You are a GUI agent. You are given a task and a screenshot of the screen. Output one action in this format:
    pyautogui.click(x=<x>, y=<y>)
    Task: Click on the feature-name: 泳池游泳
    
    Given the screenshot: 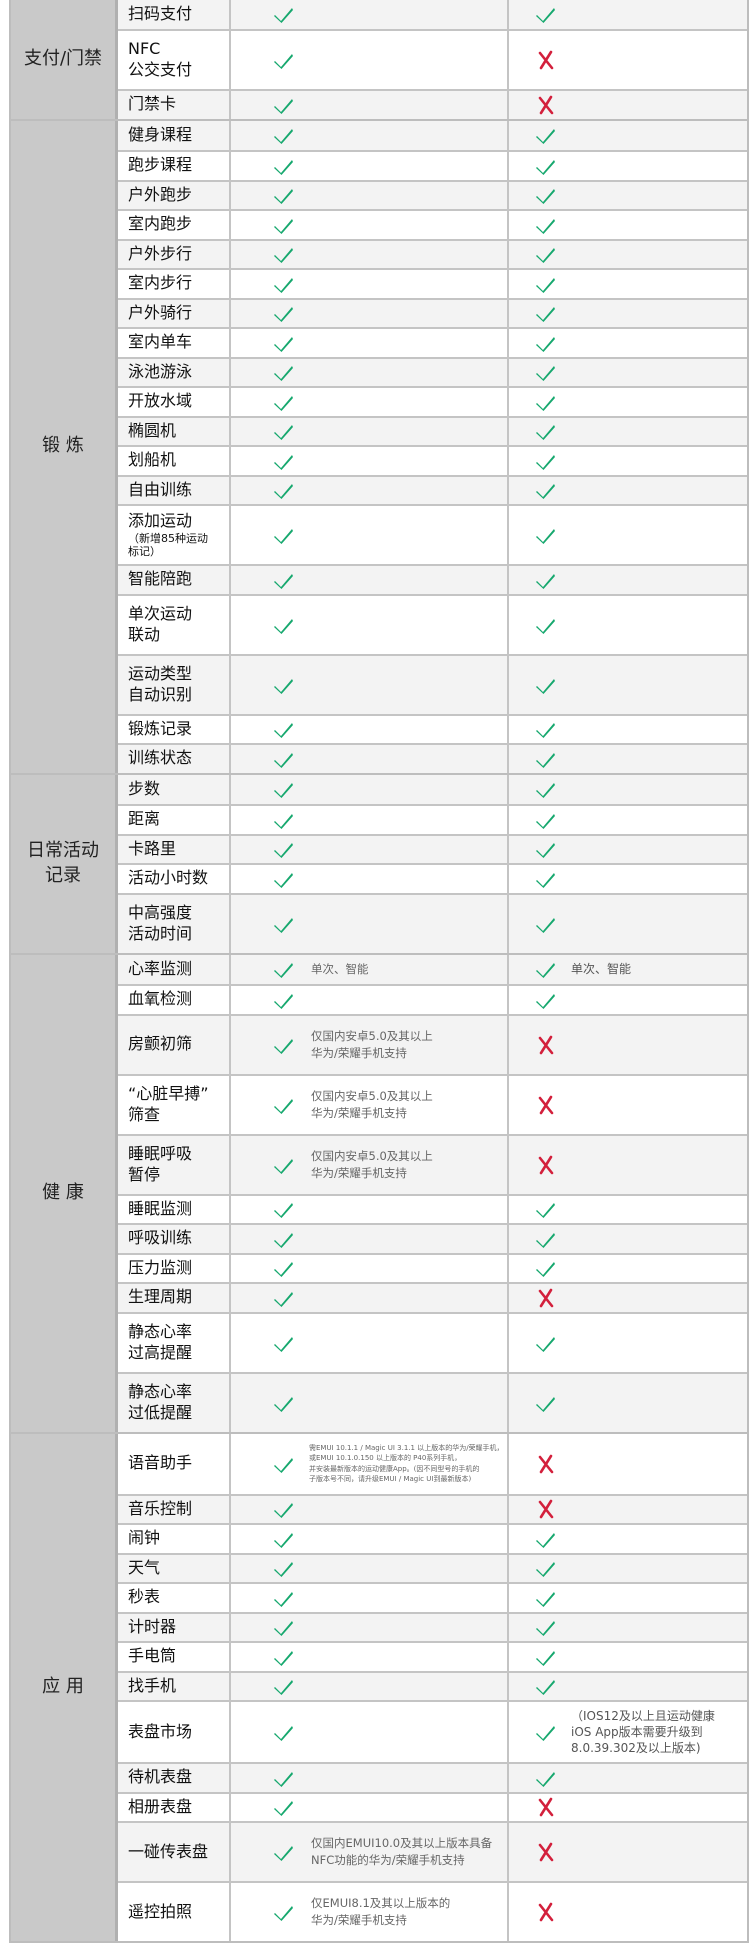 What is the action you would take?
    pyautogui.click(x=174, y=372)
    